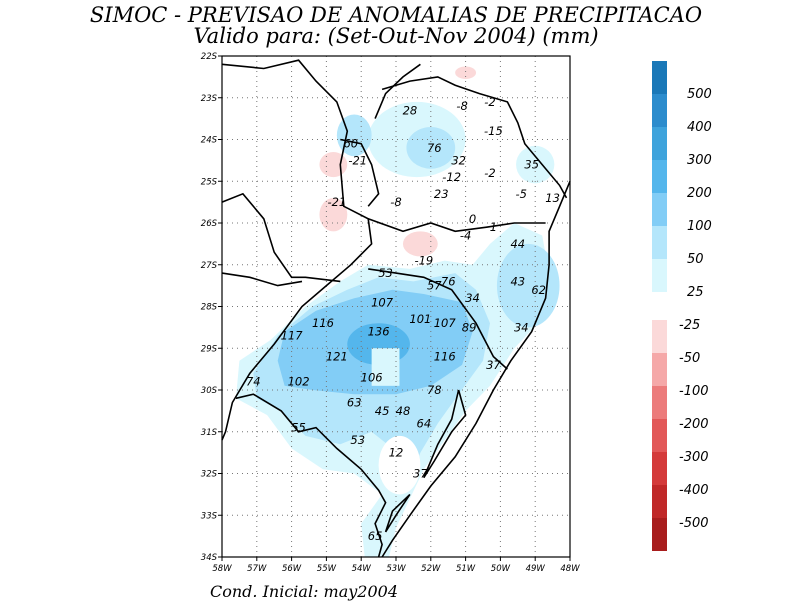 The height and width of the screenshot is (612, 792). I want to click on anomaly-value-label: 60, so click(350, 144).